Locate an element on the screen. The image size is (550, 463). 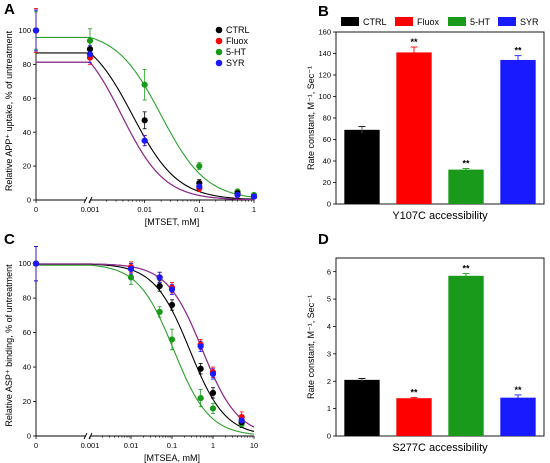
legend-swatch-ctrl is located at coordinates (350, 21).